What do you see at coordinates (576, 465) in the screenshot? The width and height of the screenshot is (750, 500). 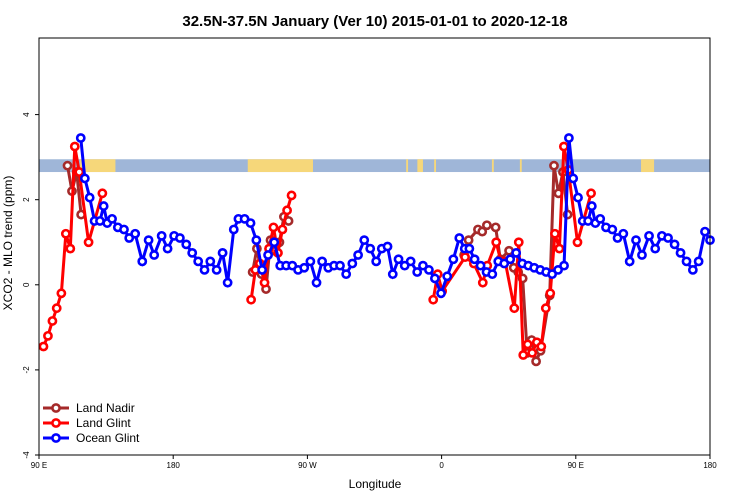 I see `x-tick-label: 90 E` at bounding box center [576, 465].